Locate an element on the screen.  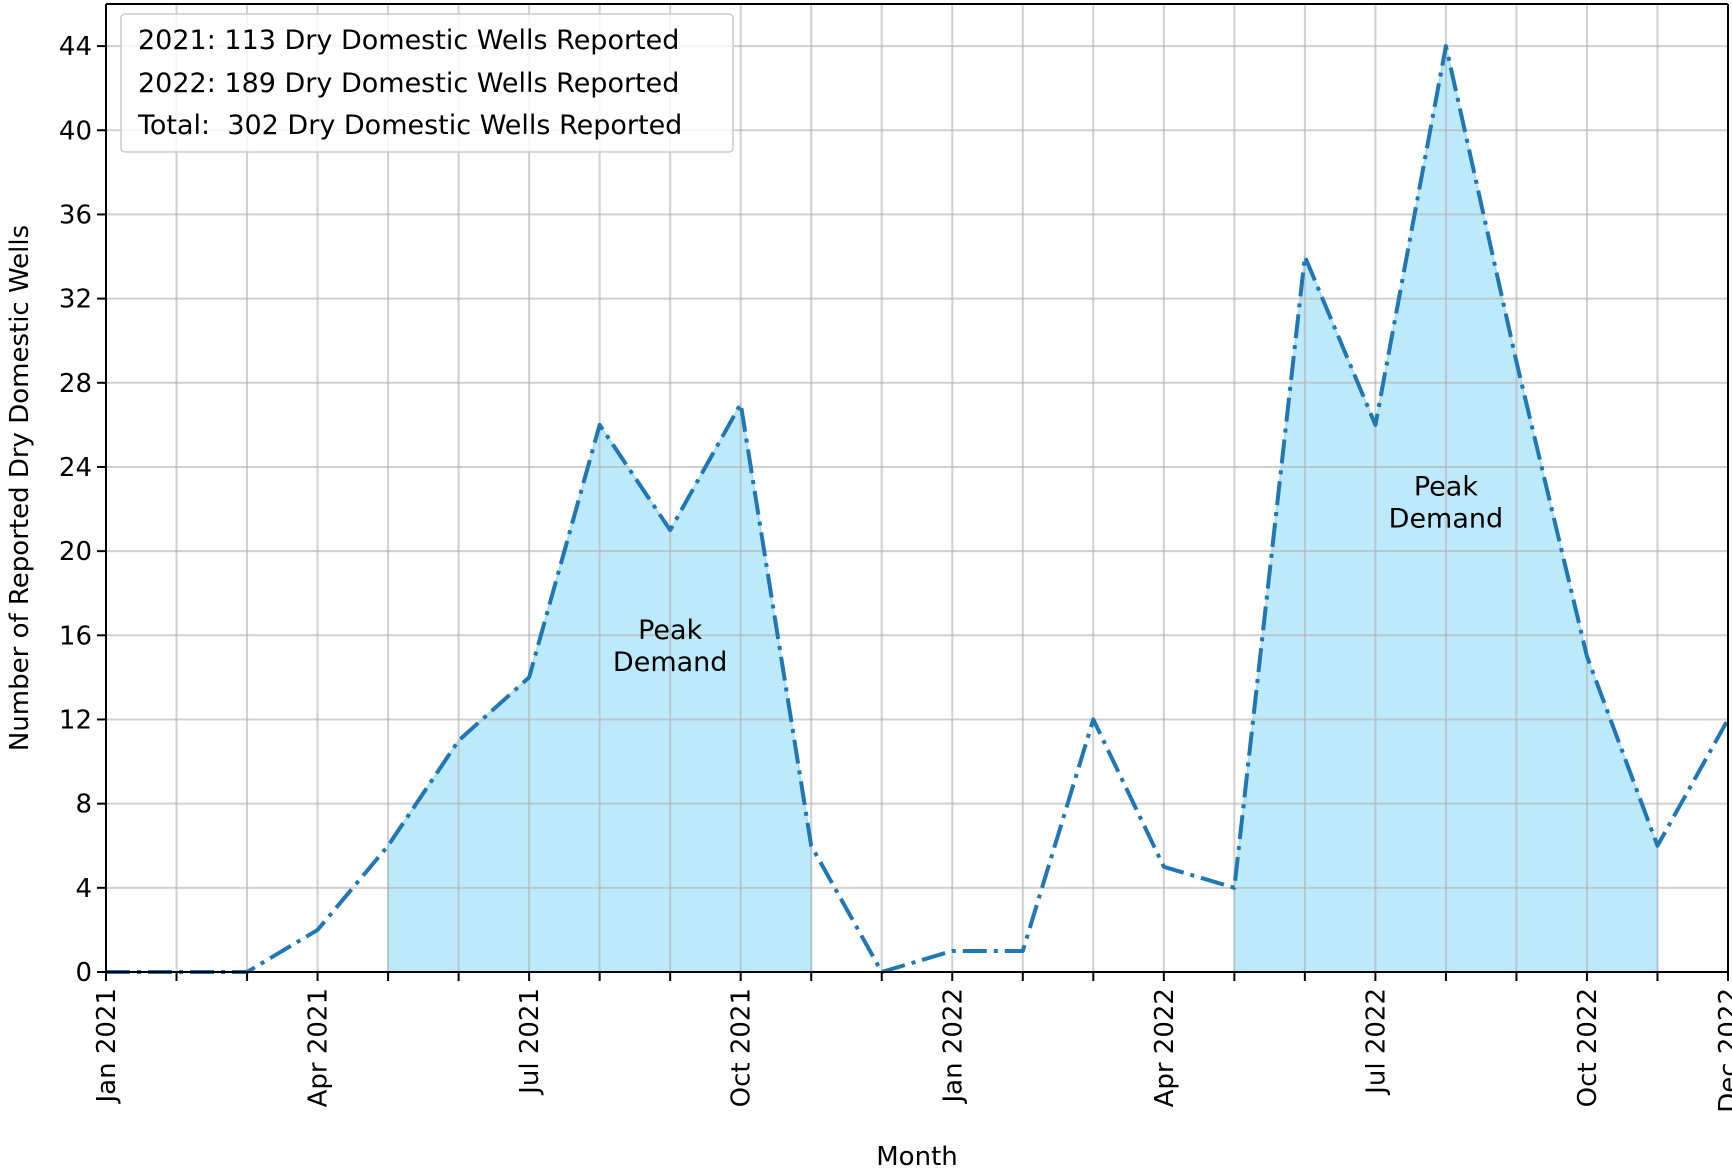
y-tick-label: 24 is located at coordinates (75, 468).